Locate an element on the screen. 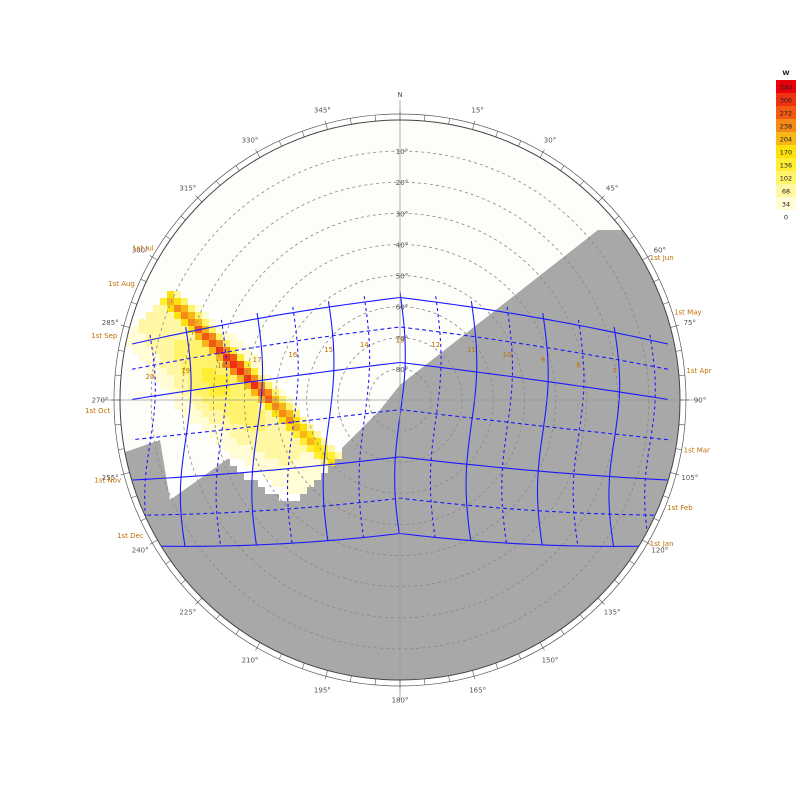 This screenshot has height=800, width=800. legend-value: 0 is located at coordinates (786, 218).